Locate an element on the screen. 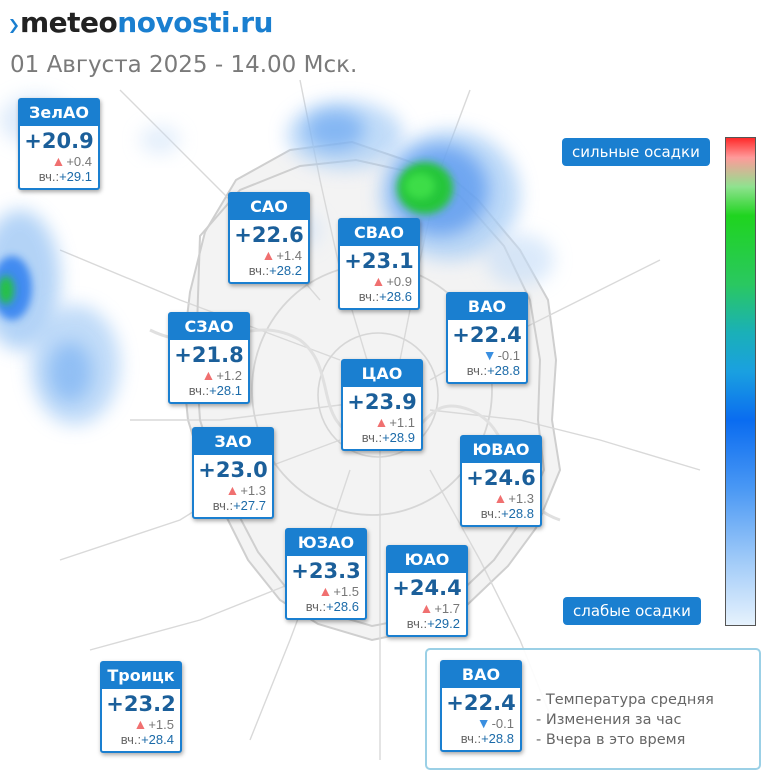  heavy-precipitation-label: сильные осадки is located at coordinates (636, 152).